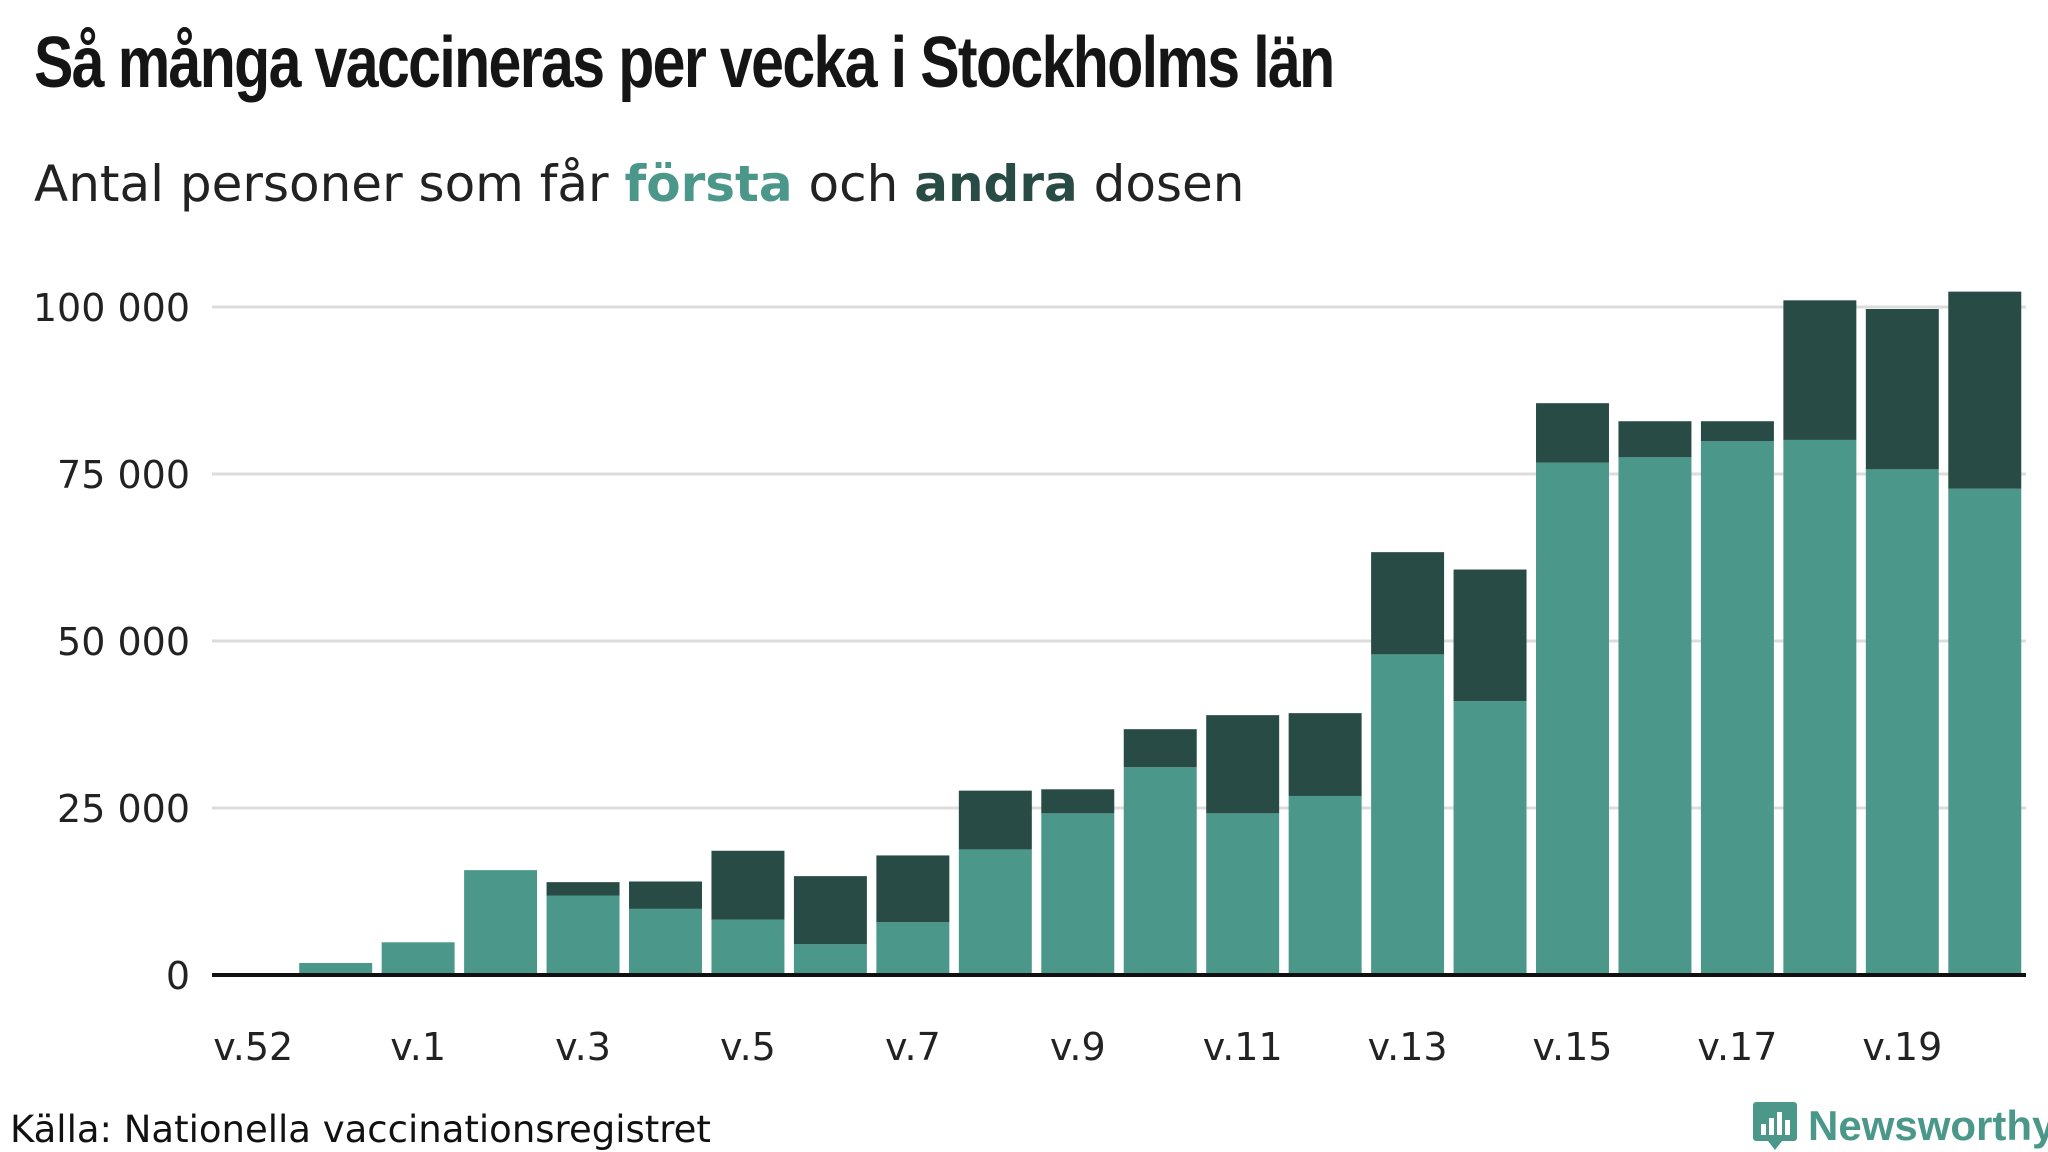 The height and width of the screenshot is (1152, 2048). What do you see at coordinates (1573, 1047) in the screenshot?
I see `x-tick-label: v.15` at bounding box center [1573, 1047].